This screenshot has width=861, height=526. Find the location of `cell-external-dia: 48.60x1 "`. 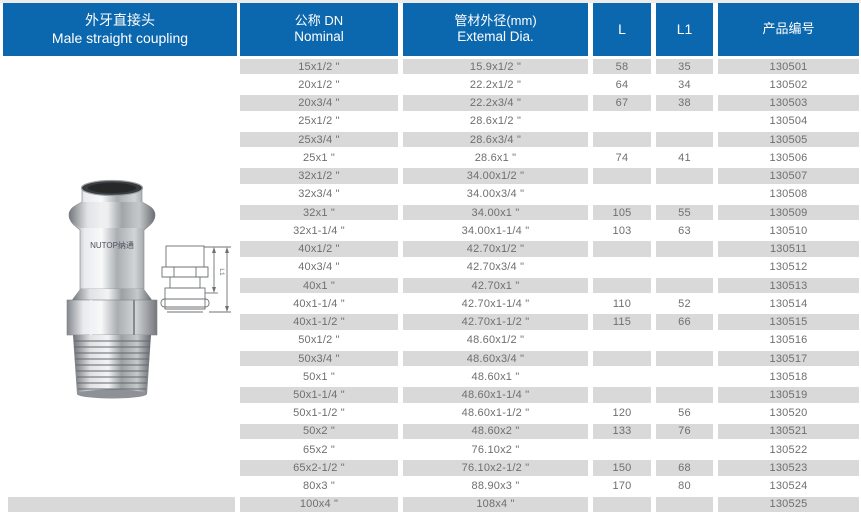

cell-external-dia: 48.60x1 " is located at coordinates (495, 376).